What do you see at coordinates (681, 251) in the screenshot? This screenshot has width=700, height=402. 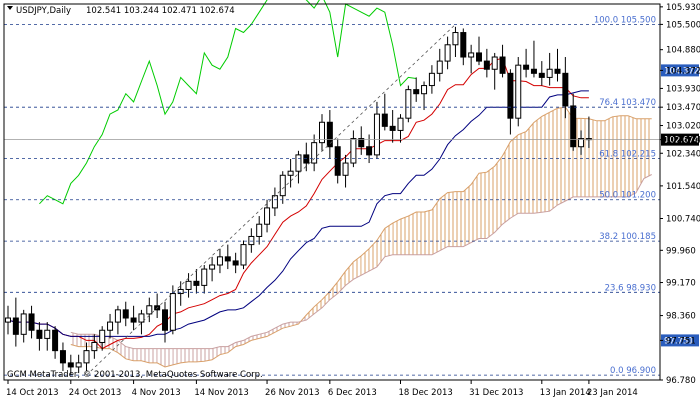 I see `price-tick-label: 99.960` at bounding box center [681, 251].